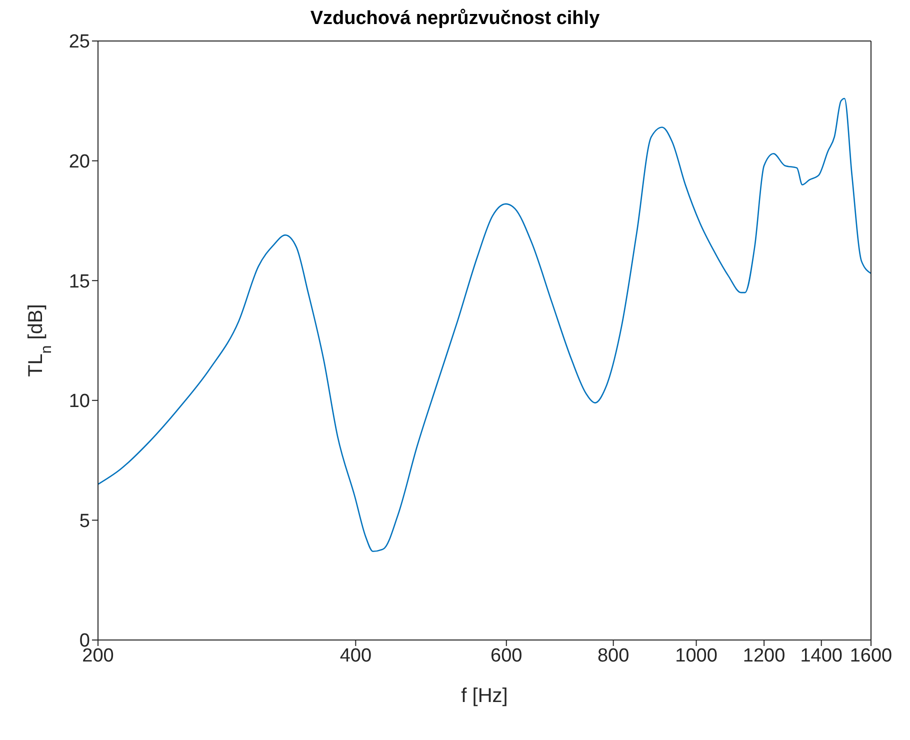 Image resolution: width=910 pixels, height=740 pixels. What do you see at coordinates (484, 696) in the screenshot?
I see `x-axis-title: f [Hz]` at bounding box center [484, 696].